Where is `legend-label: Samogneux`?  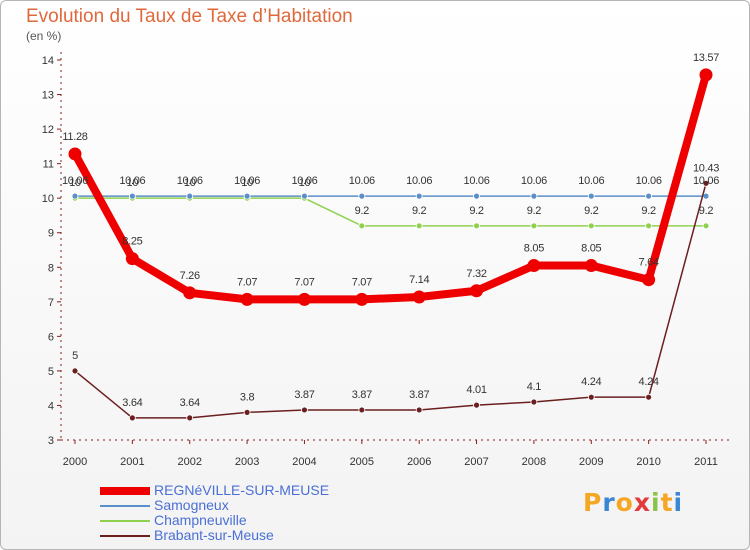 legend-label: Samogneux is located at coordinates (191, 505).